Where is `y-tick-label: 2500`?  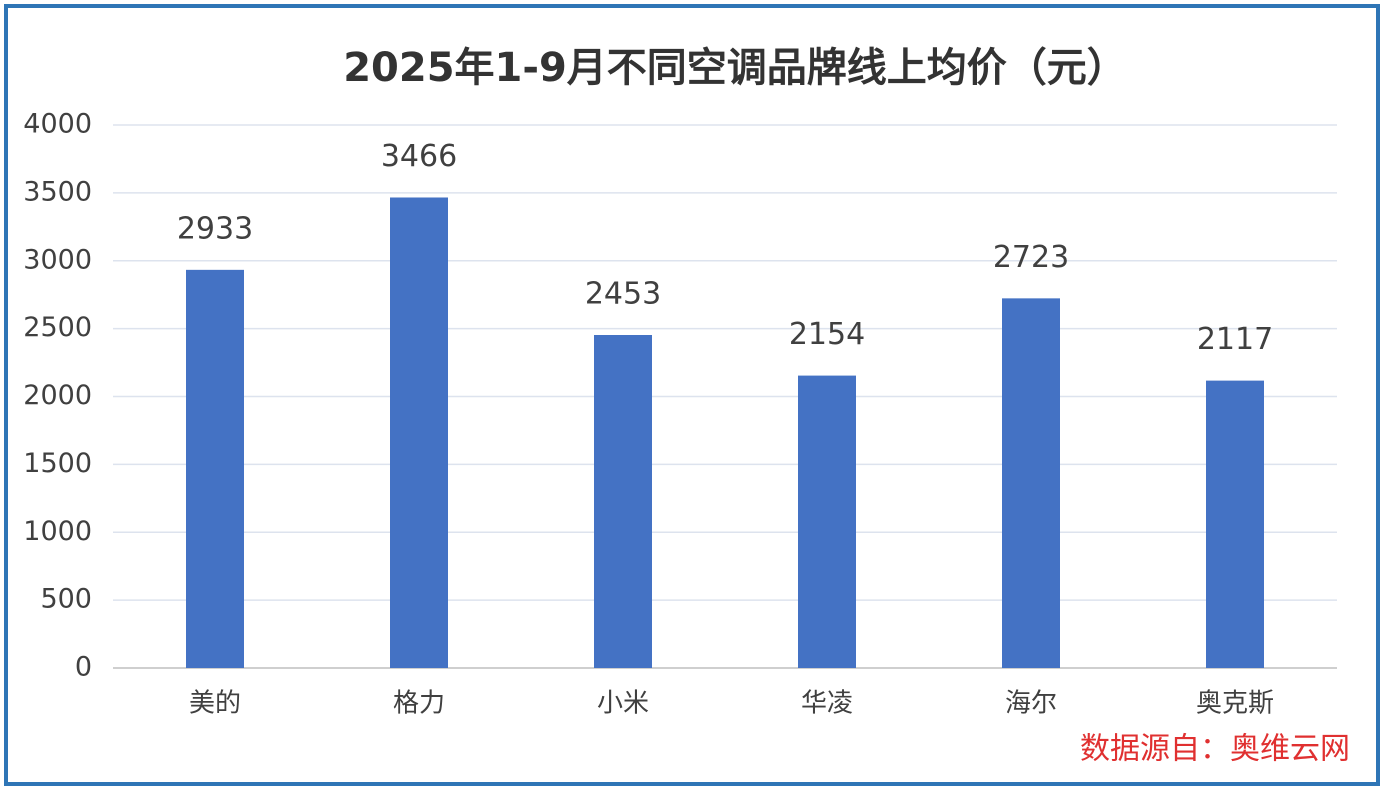 y-tick-label: 2500 is located at coordinates (57, 327).